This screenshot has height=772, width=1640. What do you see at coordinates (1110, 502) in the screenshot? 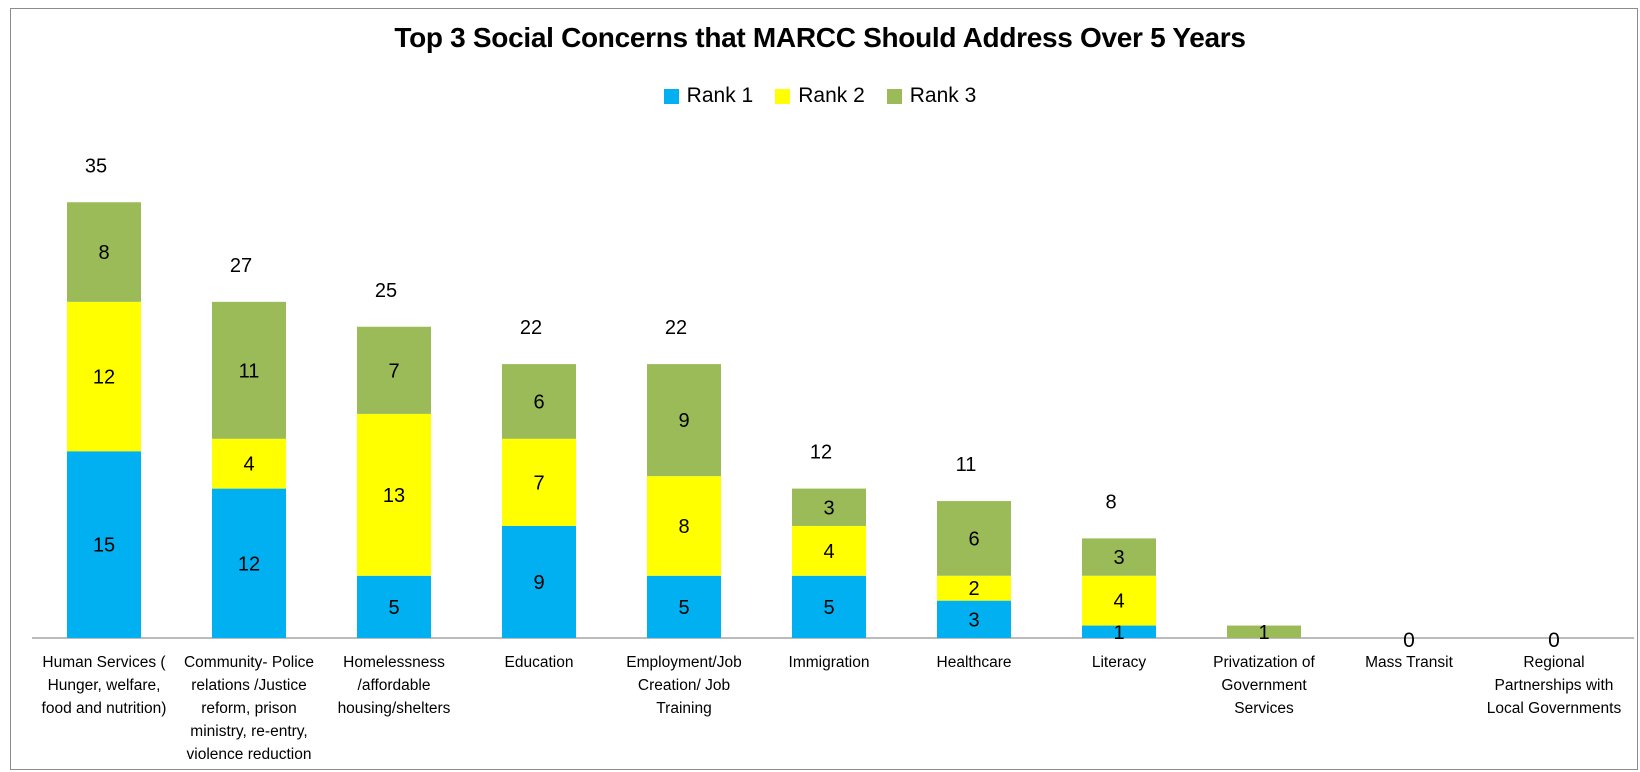
I see `total-label: 8` at bounding box center [1110, 502].